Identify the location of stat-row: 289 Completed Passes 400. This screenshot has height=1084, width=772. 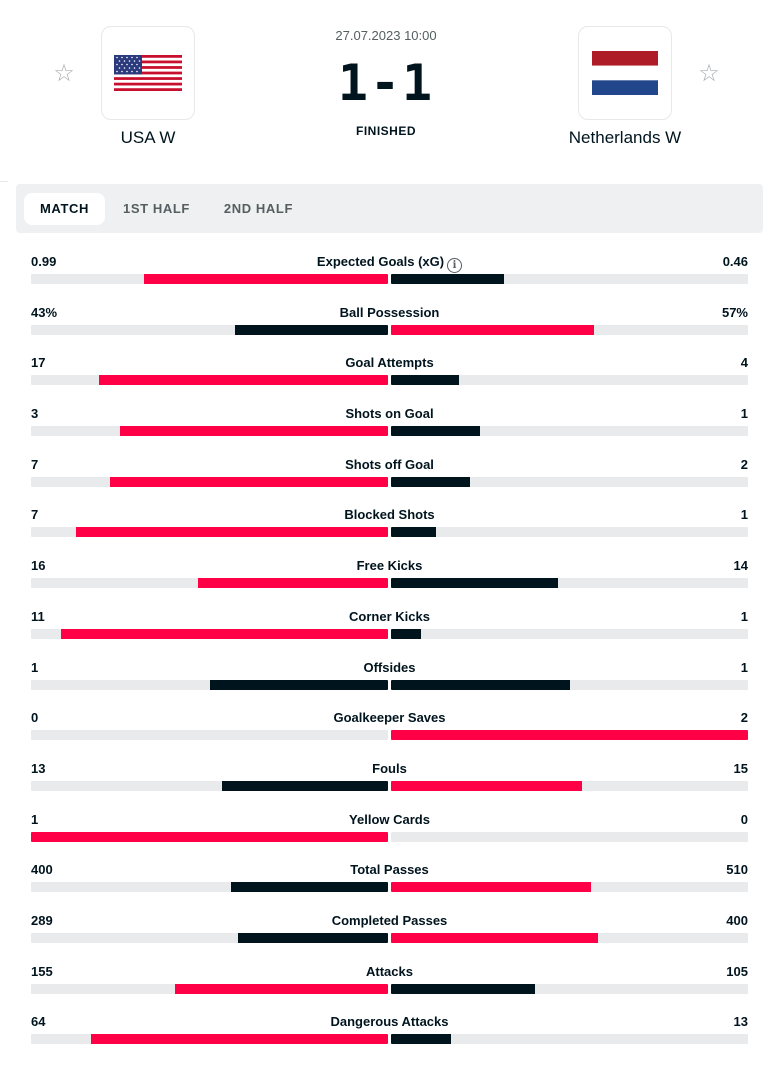
(389, 934).